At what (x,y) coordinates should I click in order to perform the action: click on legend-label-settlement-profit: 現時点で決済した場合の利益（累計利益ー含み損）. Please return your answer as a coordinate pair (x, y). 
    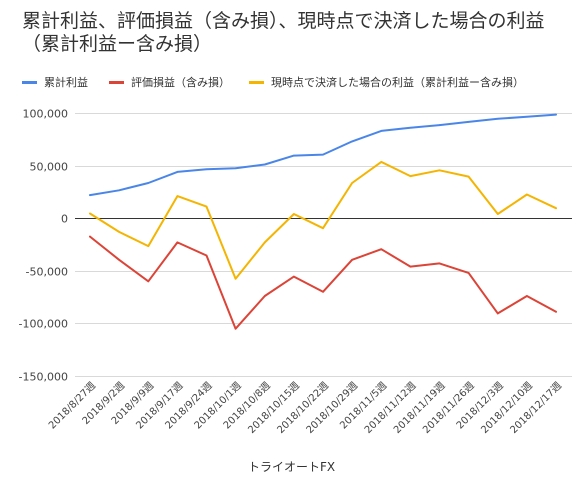
    Looking at the image, I should click on (397, 82).